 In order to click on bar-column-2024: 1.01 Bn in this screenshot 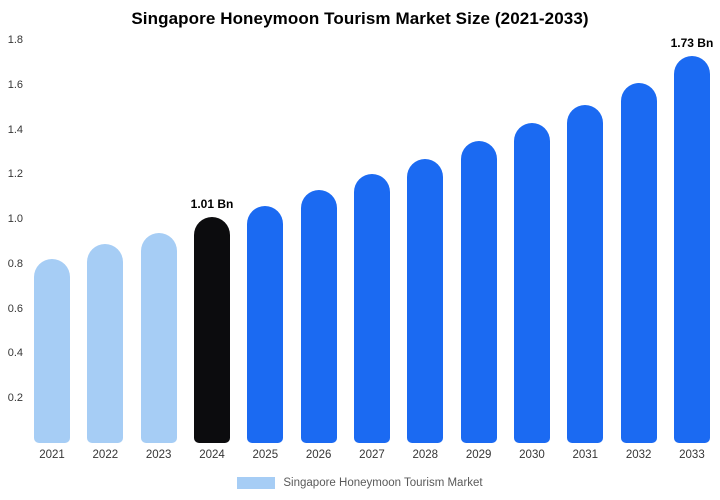, I will do `click(212, 241)`.